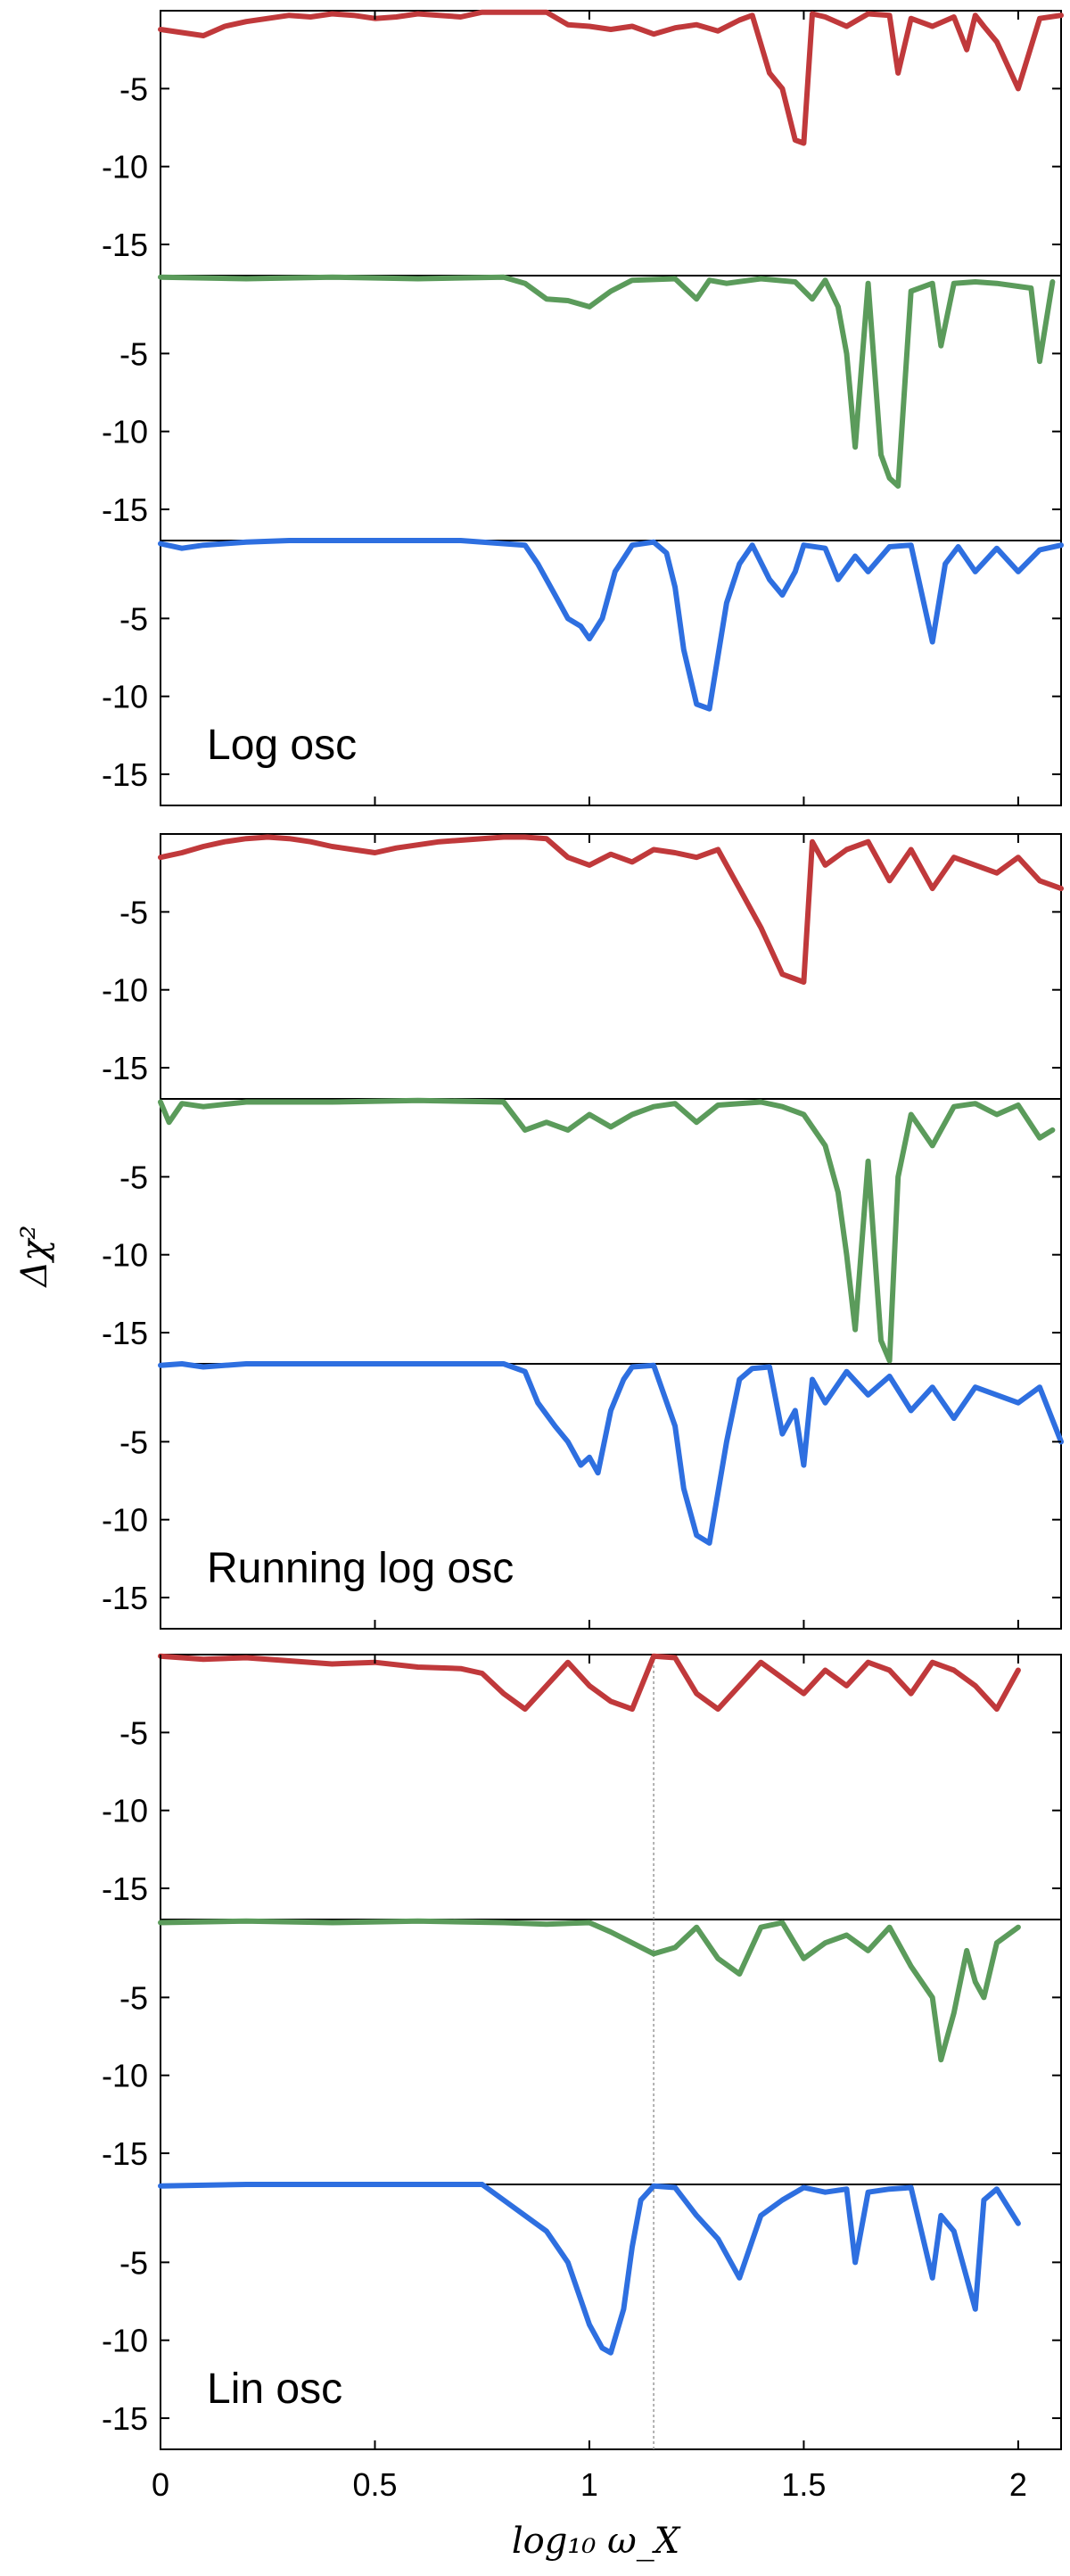  What do you see at coordinates (596, 2542) in the screenshot?
I see `x-axis-title: log₁₀ ω_X` at bounding box center [596, 2542].